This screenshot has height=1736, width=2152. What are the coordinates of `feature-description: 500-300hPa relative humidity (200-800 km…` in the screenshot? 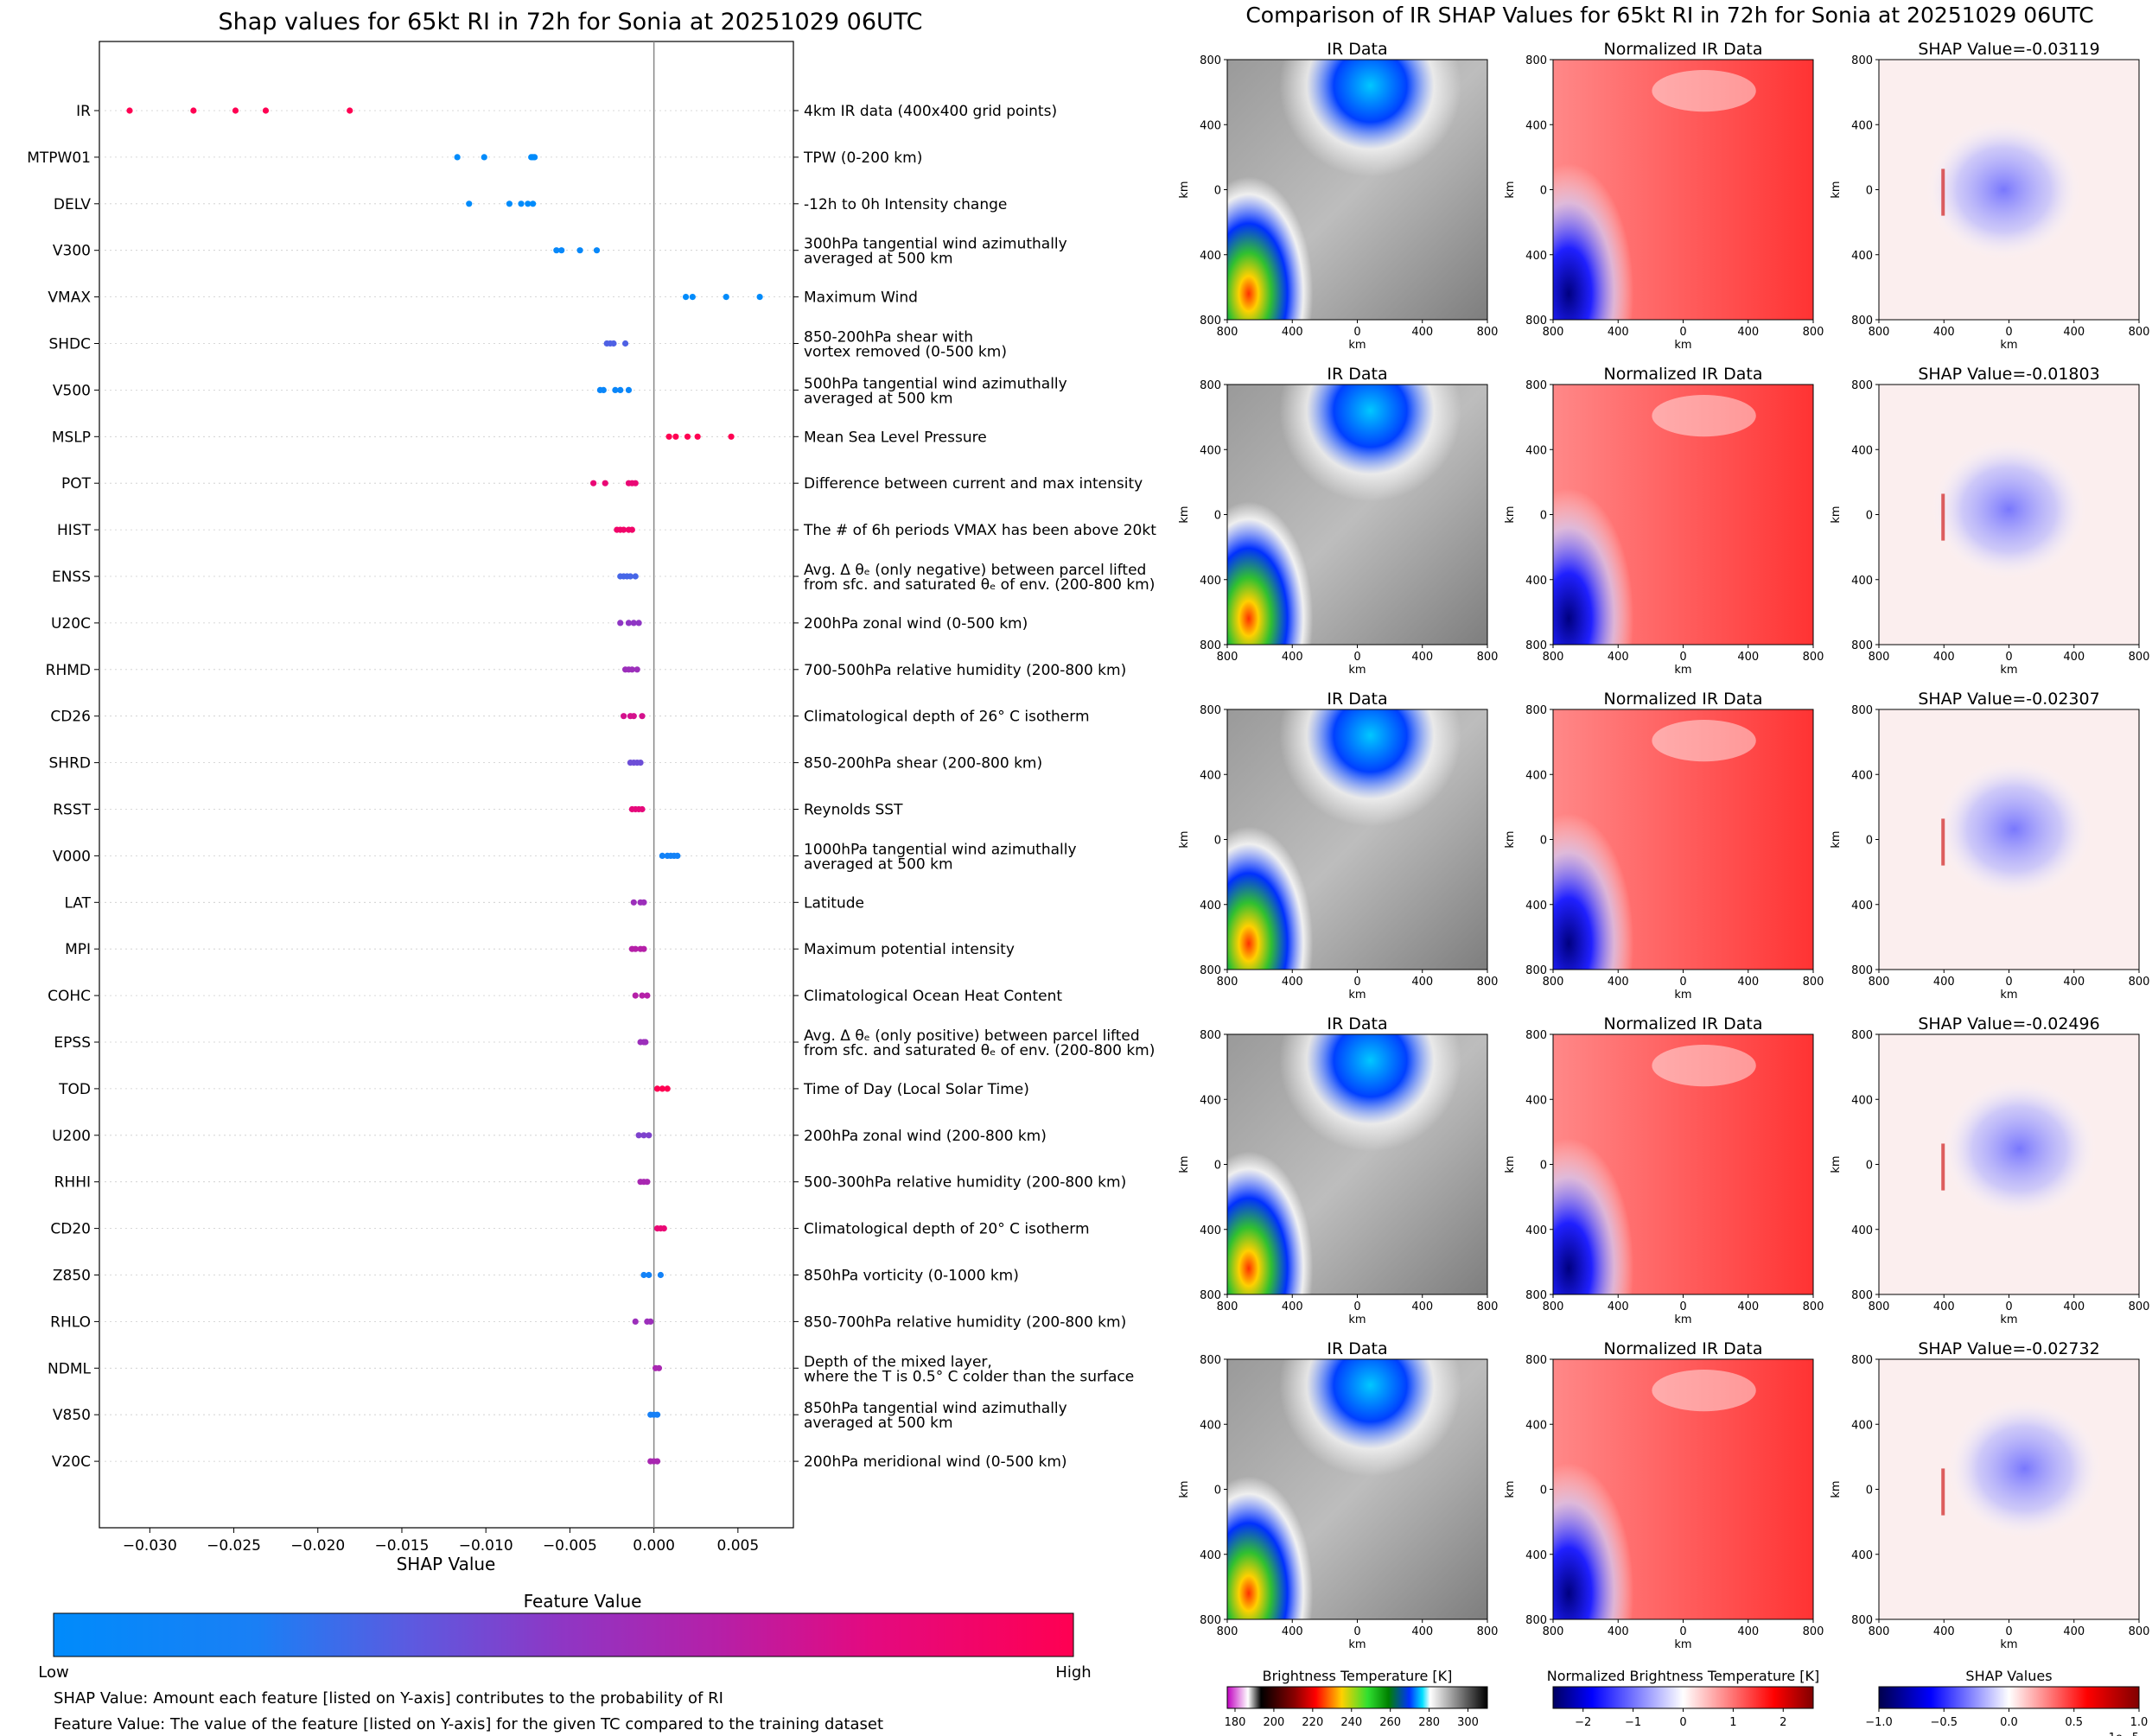 It's located at (965, 1183).